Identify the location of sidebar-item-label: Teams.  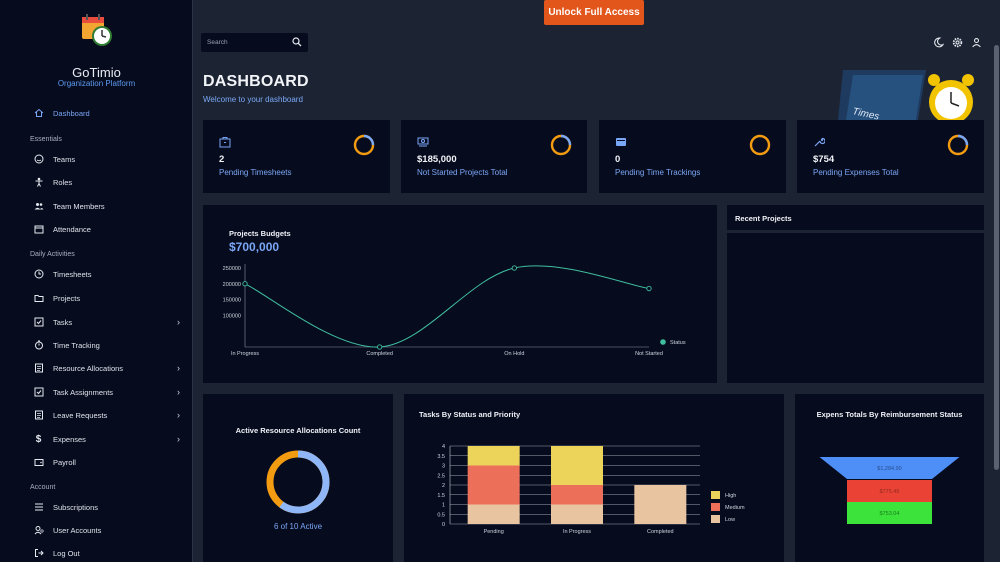
(64, 159).